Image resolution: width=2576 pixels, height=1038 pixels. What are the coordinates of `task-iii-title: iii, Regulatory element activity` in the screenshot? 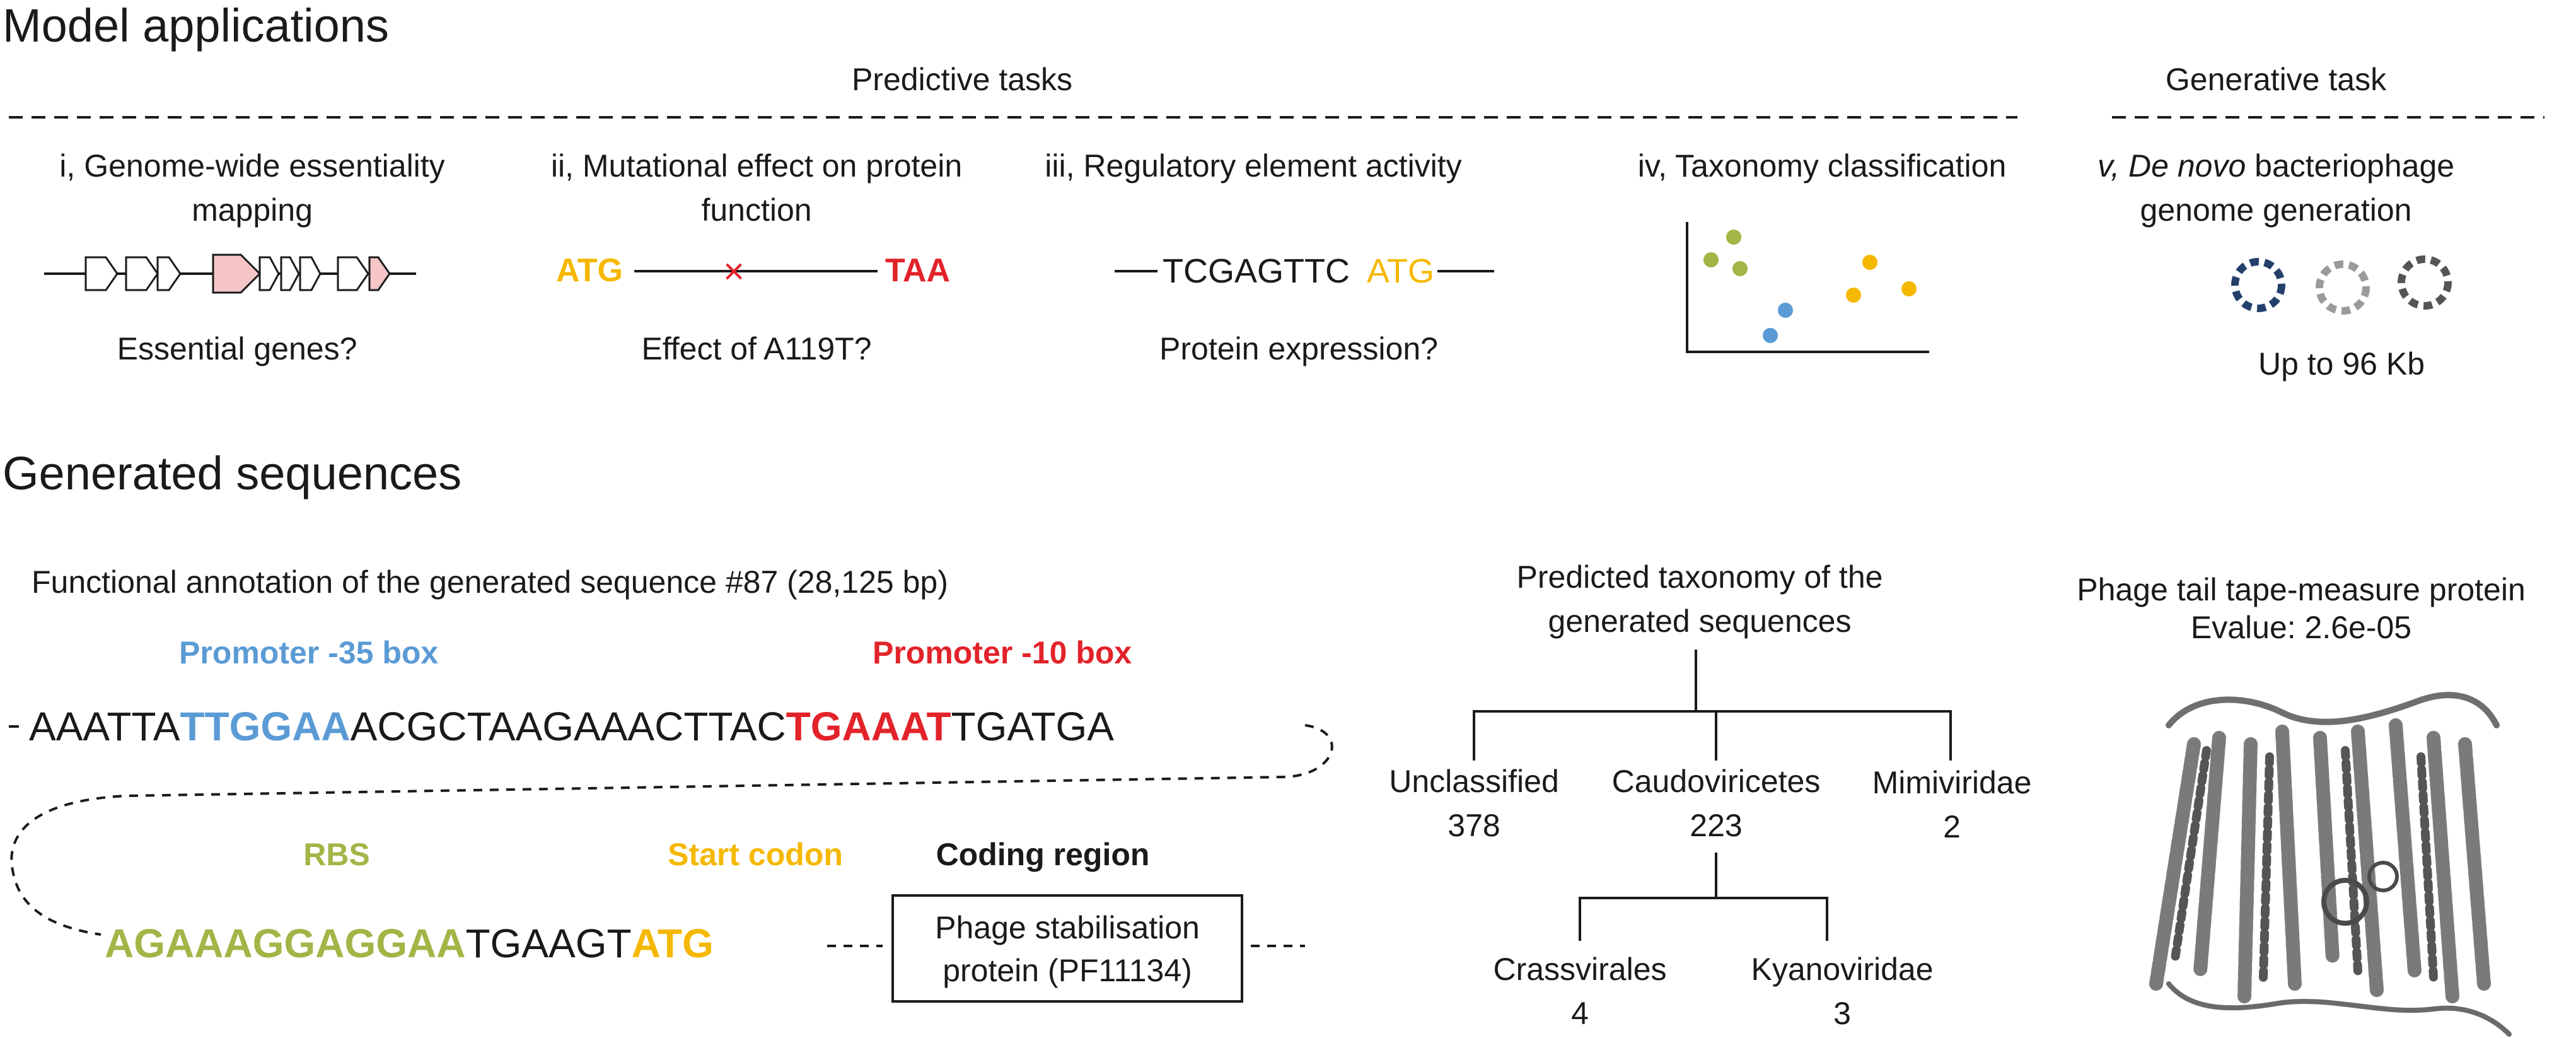 It's located at (1253, 166).